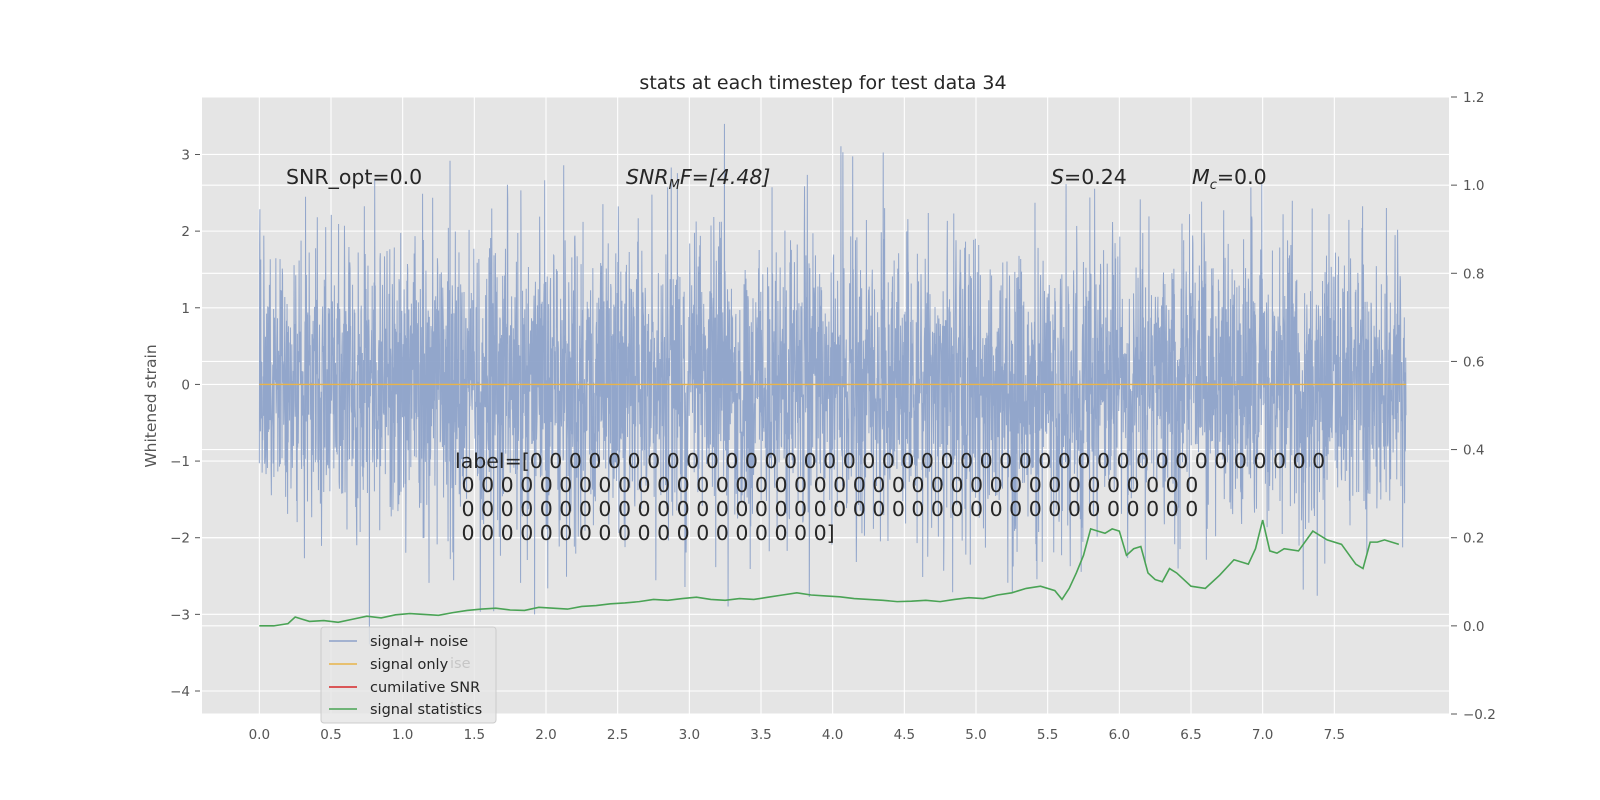 The image size is (1600, 800). I want to click on x-tick-label: 0.5, so click(330, 735).